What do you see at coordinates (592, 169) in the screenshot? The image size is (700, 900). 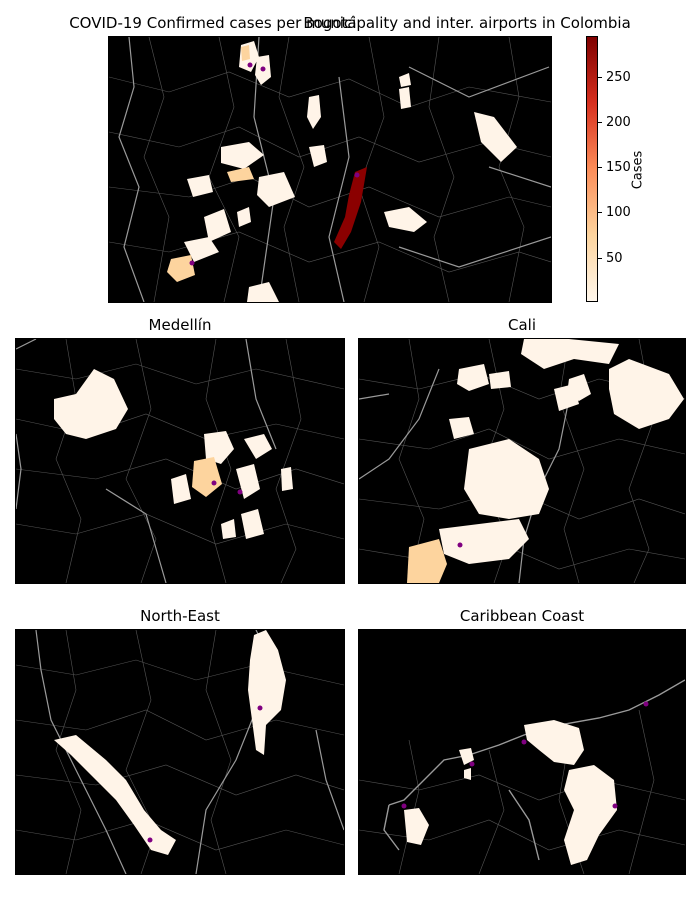 I see `colorbar` at bounding box center [592, 169].